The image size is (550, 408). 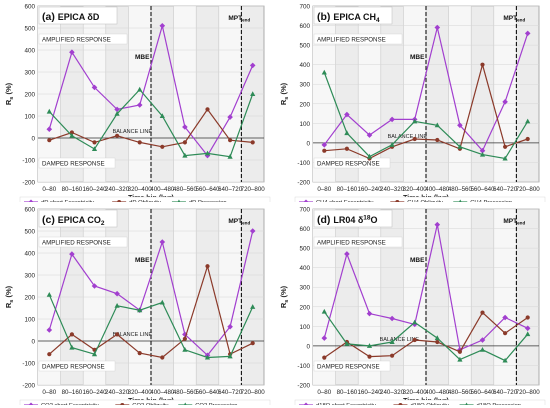 I want to click on series-line-precession, so click(x=426, y=116).